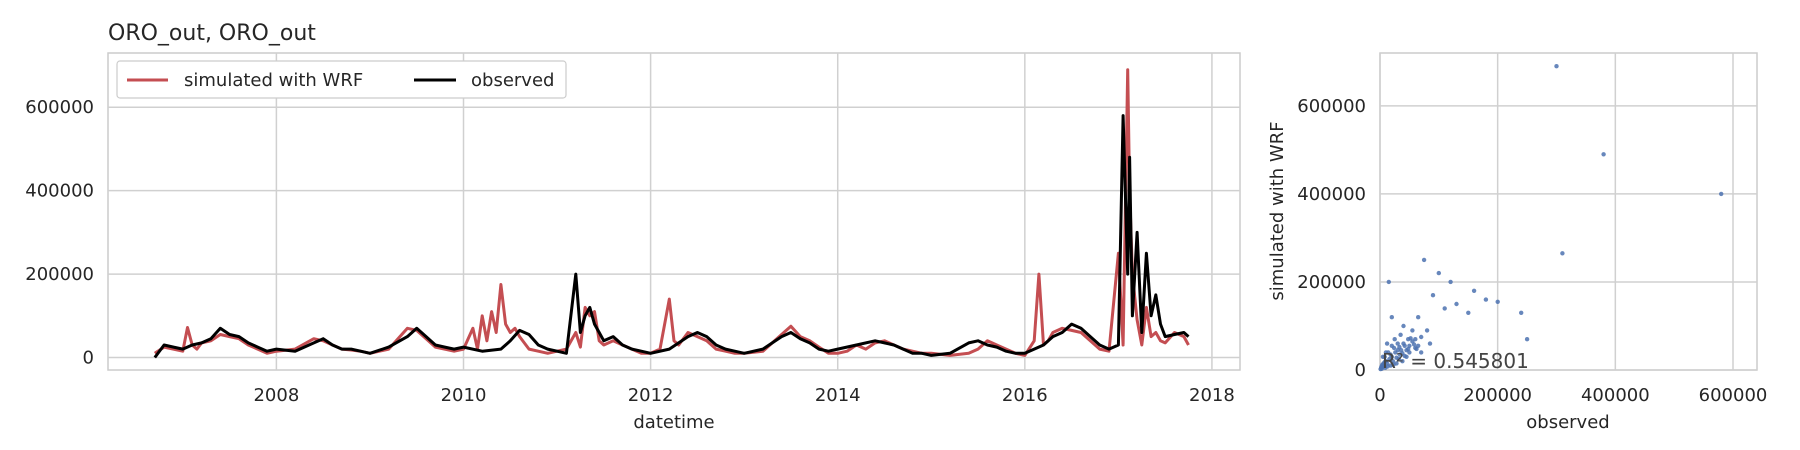 The image size is (1800, 450). What do you see at coordinates (1331, 238) in the screenshot?
I see `scatter-y-tick-labels: 0 200000 400000 600000` at bounding box center [1331, 238].